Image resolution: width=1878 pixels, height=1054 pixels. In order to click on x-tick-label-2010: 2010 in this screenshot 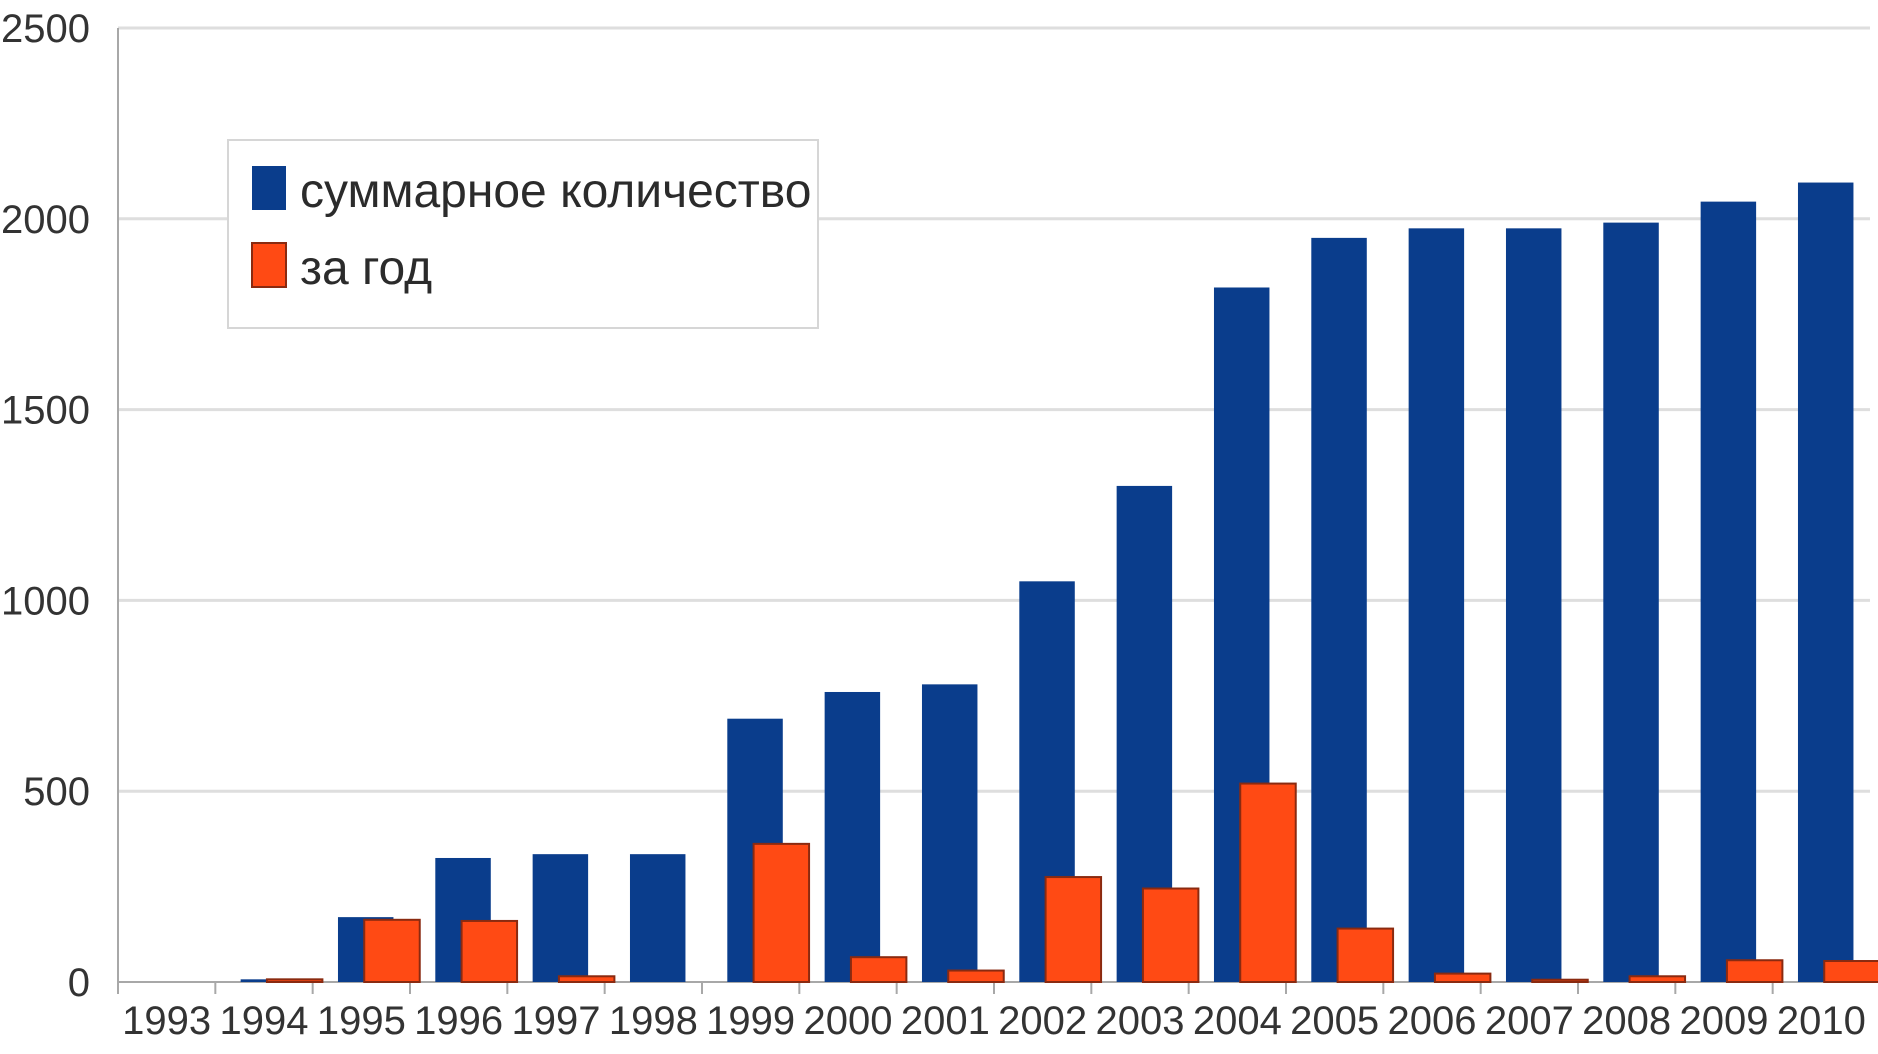, I will do `click(1821, 1021)`.